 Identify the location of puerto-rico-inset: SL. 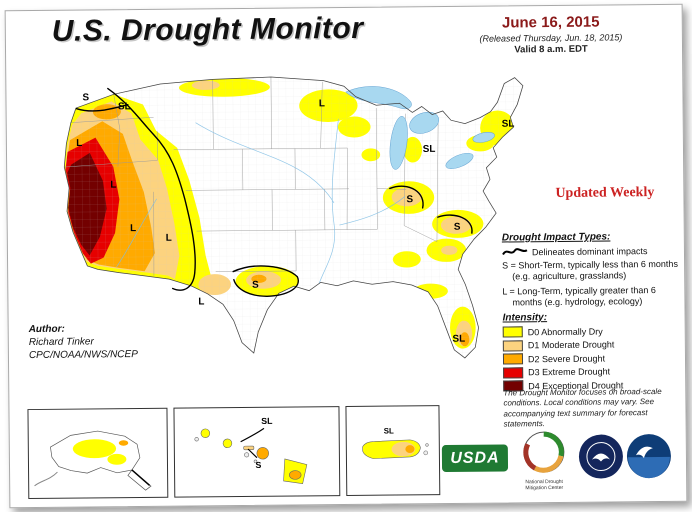
(393, 451).